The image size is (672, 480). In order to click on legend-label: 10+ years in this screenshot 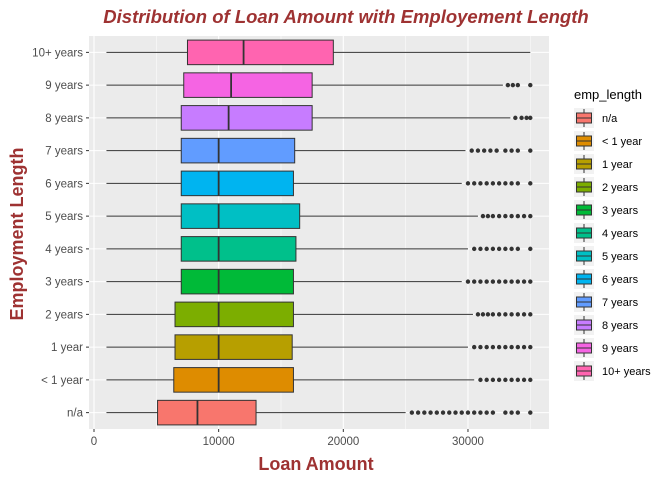, I will do `click(626, 372)`.